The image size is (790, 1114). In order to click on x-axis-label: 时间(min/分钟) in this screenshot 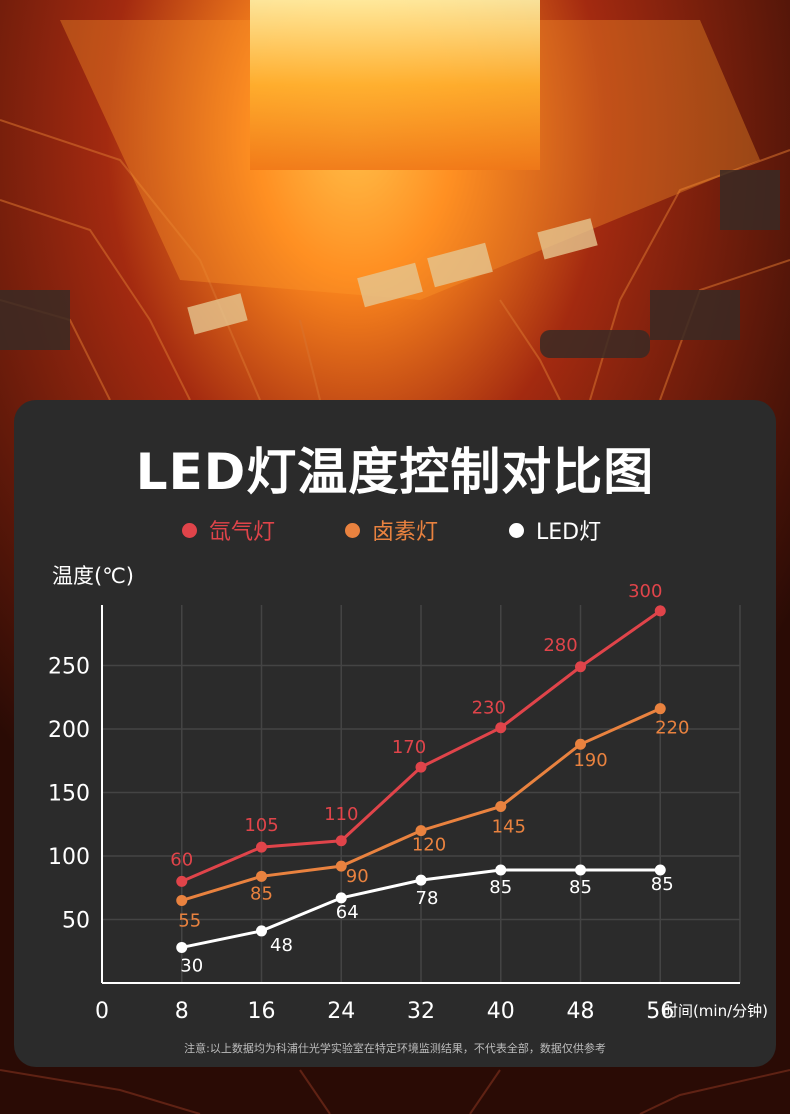, I will do `click(715, 1011)`.